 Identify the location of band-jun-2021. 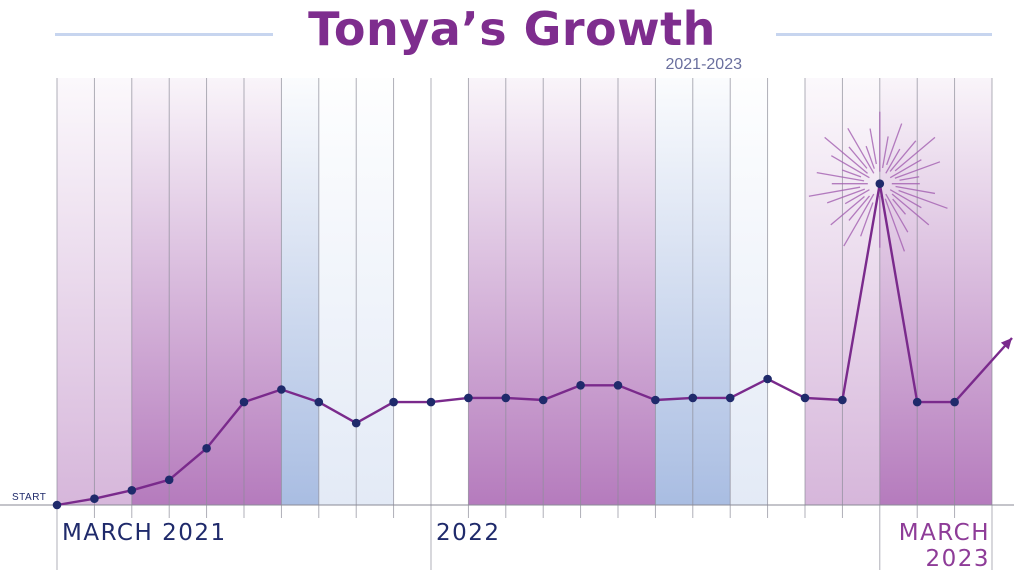
(188, 291).